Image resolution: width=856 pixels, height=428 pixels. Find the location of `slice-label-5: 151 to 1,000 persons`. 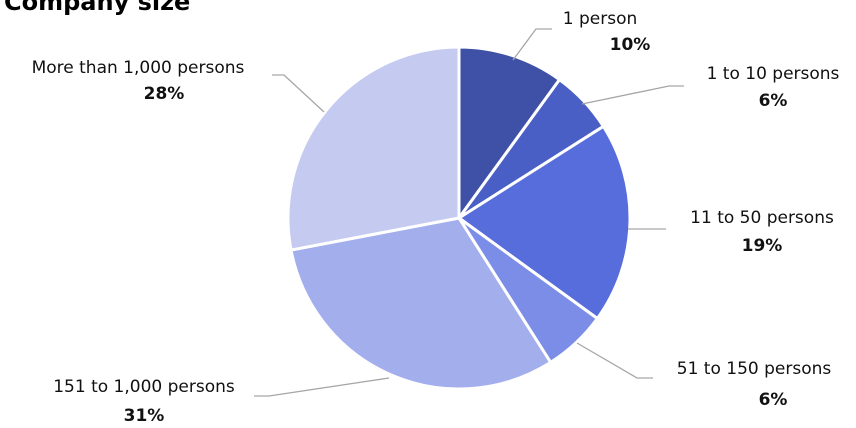

slice-label-5: 151 to 1,000 persons is located at coordinates (144, 387).